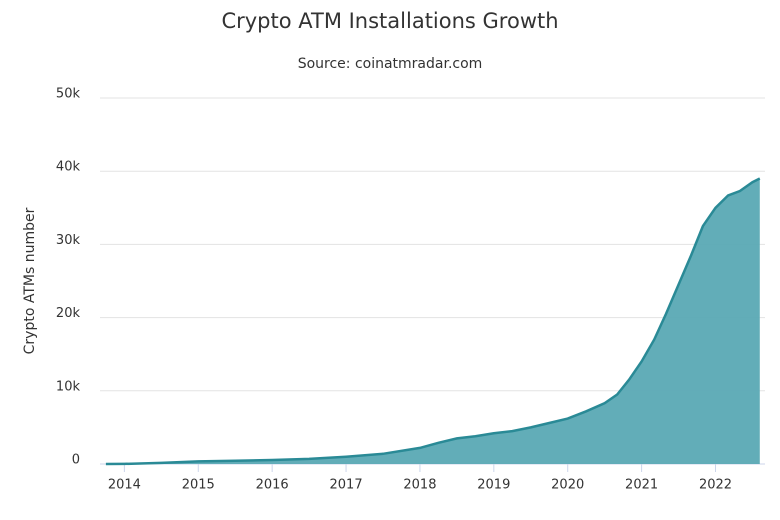  Describe the element at coordinates (68, 94) in the screenshot. I see `y-tick-label: 50k` at that location.